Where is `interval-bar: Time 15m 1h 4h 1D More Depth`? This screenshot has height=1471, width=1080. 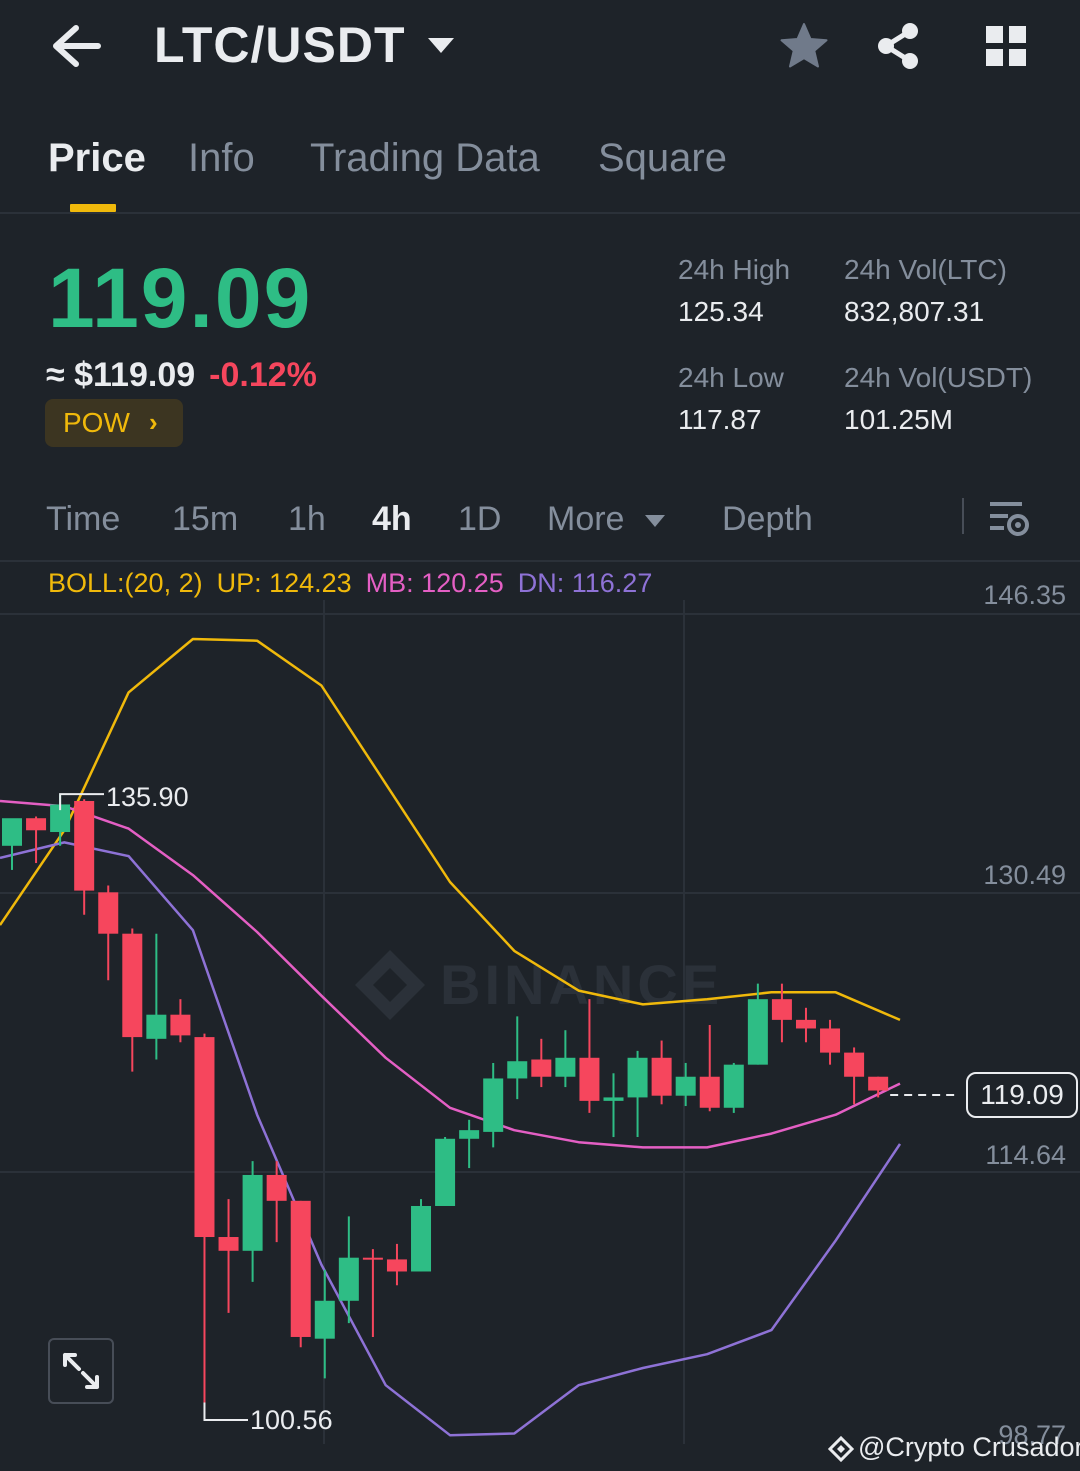
interval-bar: Time 15m 1h 4h 1D More Depth is located at coordinates (540, 524).